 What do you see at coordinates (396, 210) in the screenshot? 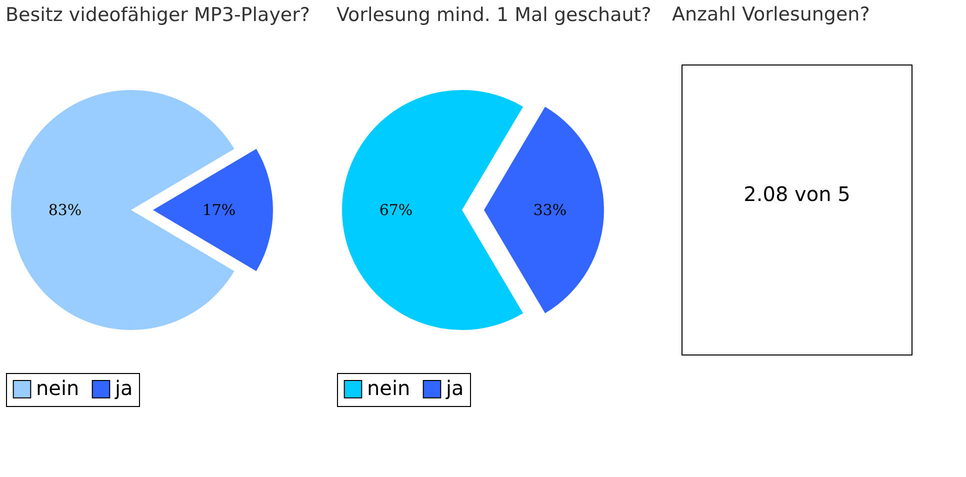
I see `data-label: 67%` at bounding box center [396, 210].